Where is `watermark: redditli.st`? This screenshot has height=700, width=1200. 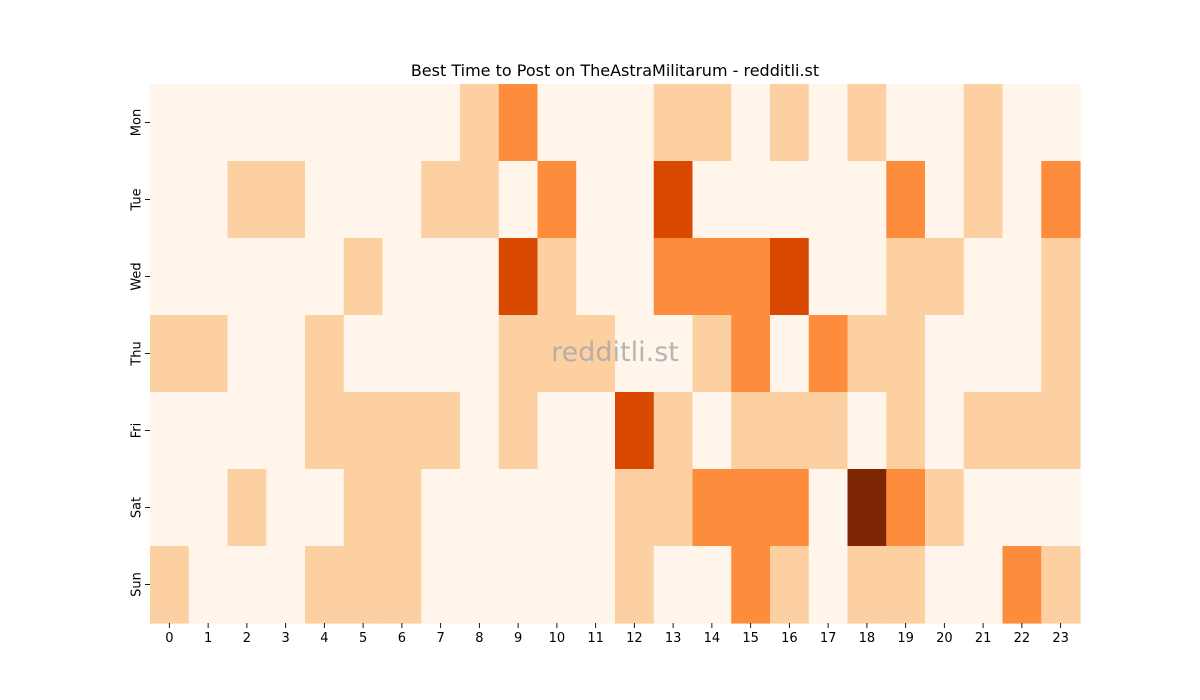 watermark: redditli.st is located at coordinates (615, 352).